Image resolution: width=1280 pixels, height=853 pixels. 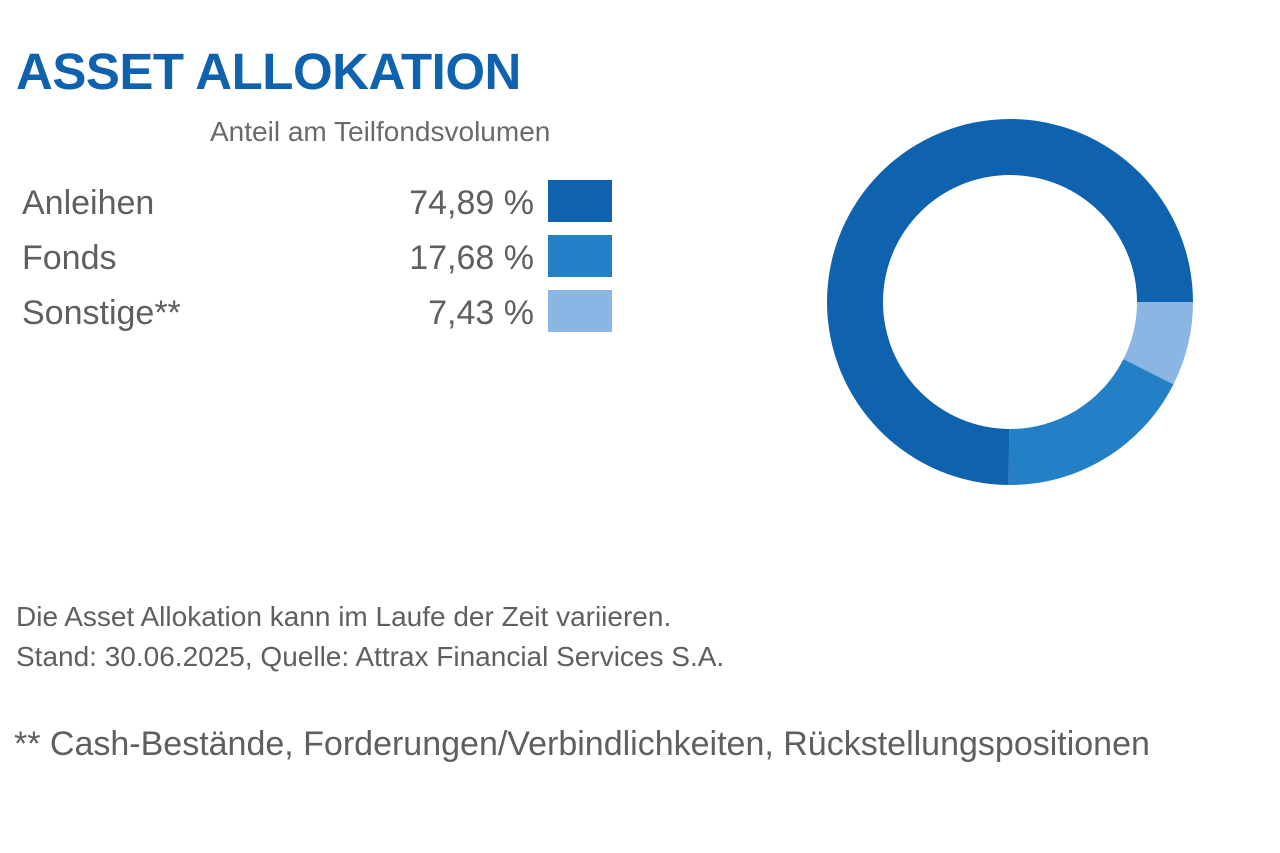 What do you see at coordinates (69, 258) in the screenshot?
I see `legend-label: Fonds` at bounding box center [69, 258].